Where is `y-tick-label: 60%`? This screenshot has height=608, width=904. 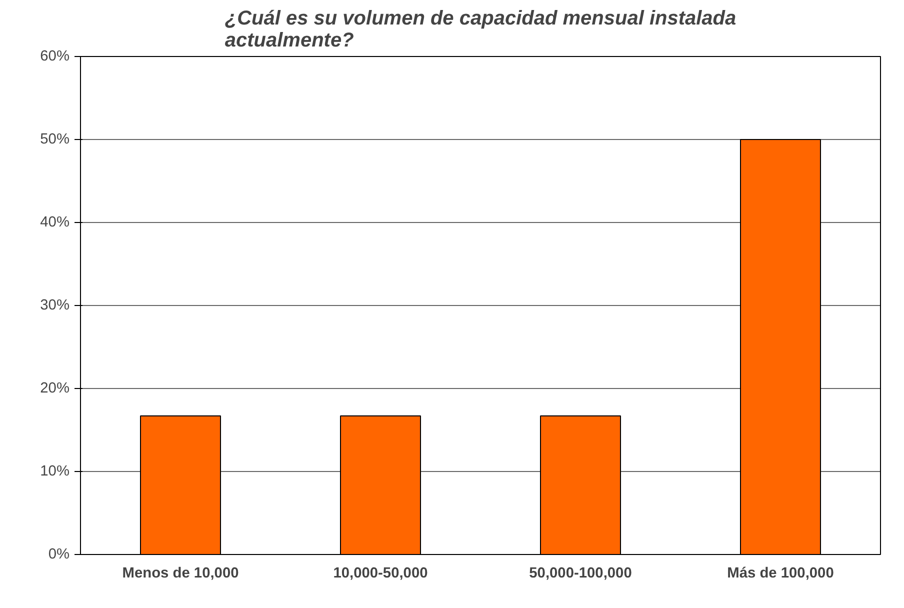 y-tick-label: 60% is located at coordinates (55, 56).